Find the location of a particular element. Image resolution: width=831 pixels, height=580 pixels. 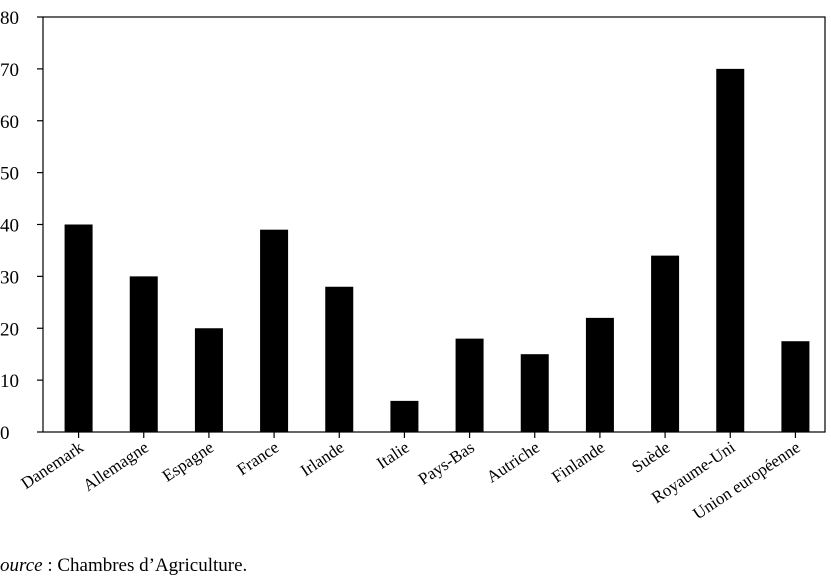

y-tick-label: 30 is located at coordinates (9, 277).